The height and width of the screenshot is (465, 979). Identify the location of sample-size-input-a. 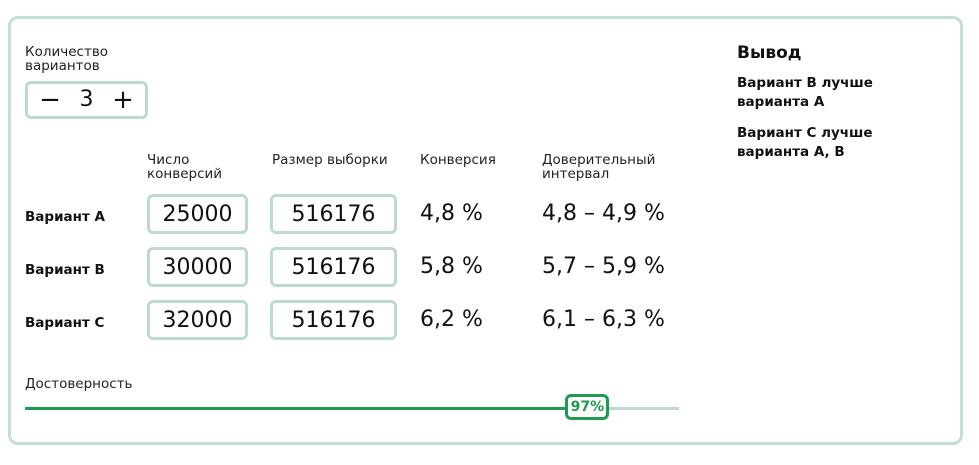
(333, 214).